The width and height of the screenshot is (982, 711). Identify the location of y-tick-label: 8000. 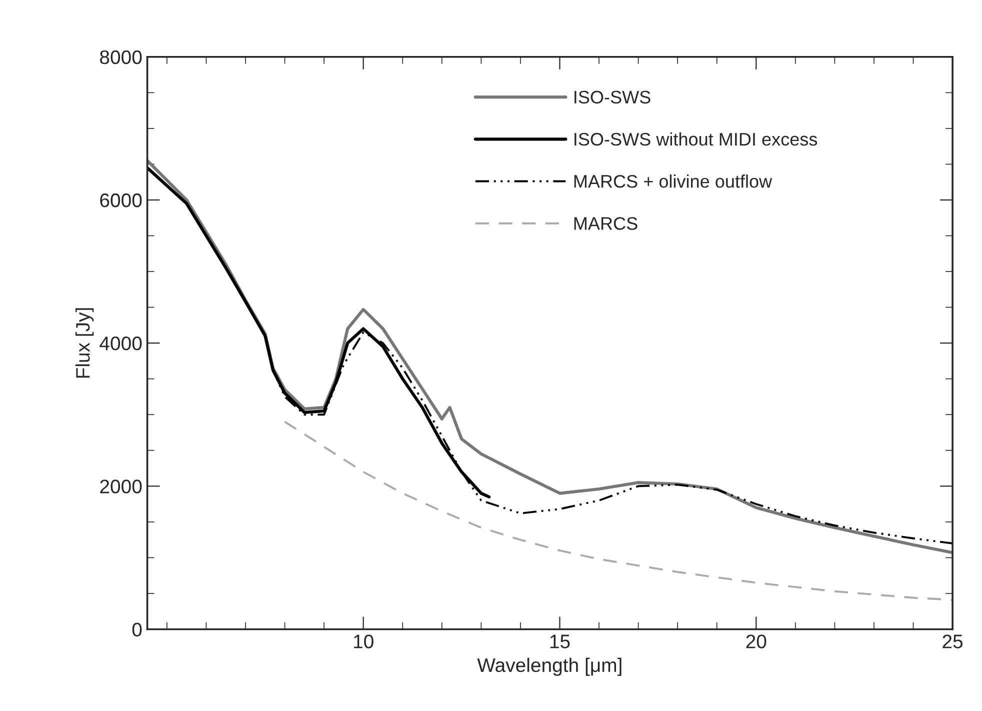
(121, 57).